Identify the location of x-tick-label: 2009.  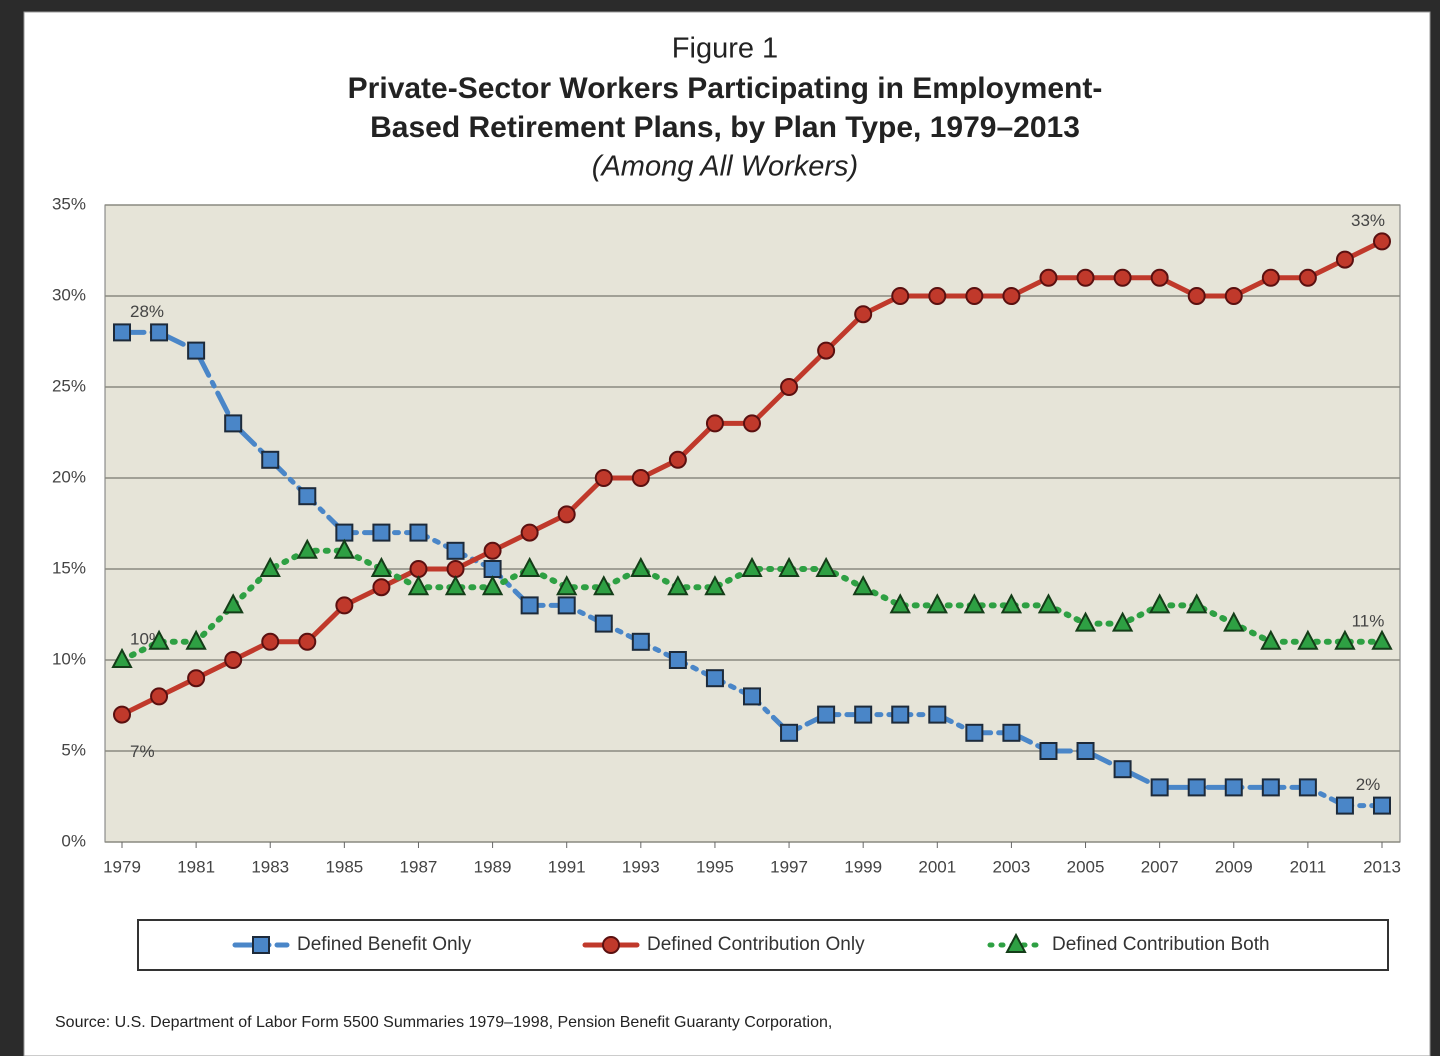
(1234, 866).